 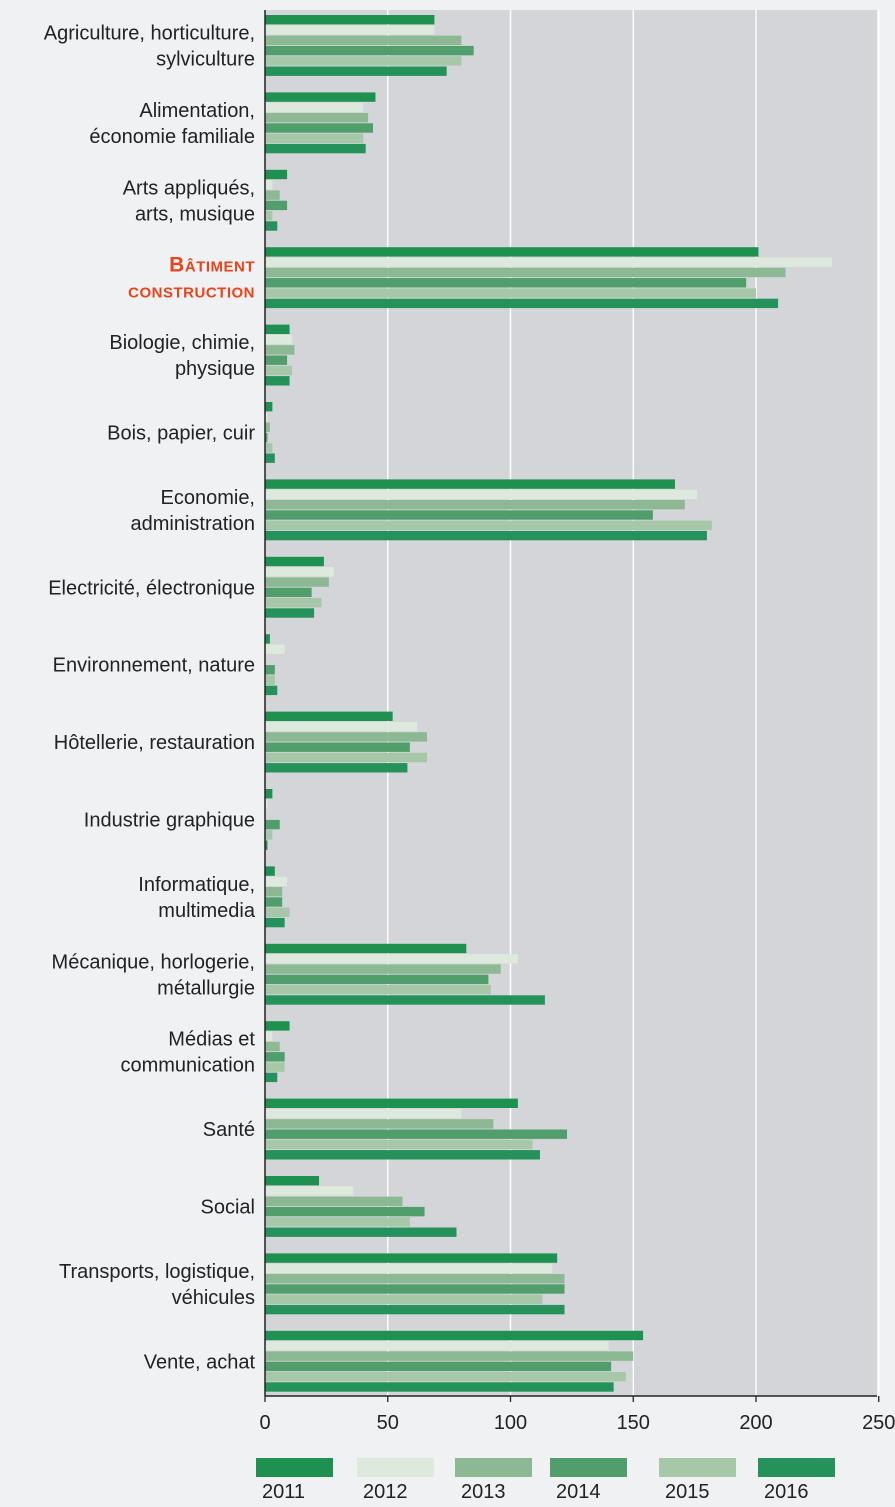 What do you see at coordinates (786, 1491) in the screenshot?
I see `legend-label: 2016` at bounding box center [786, 1491].